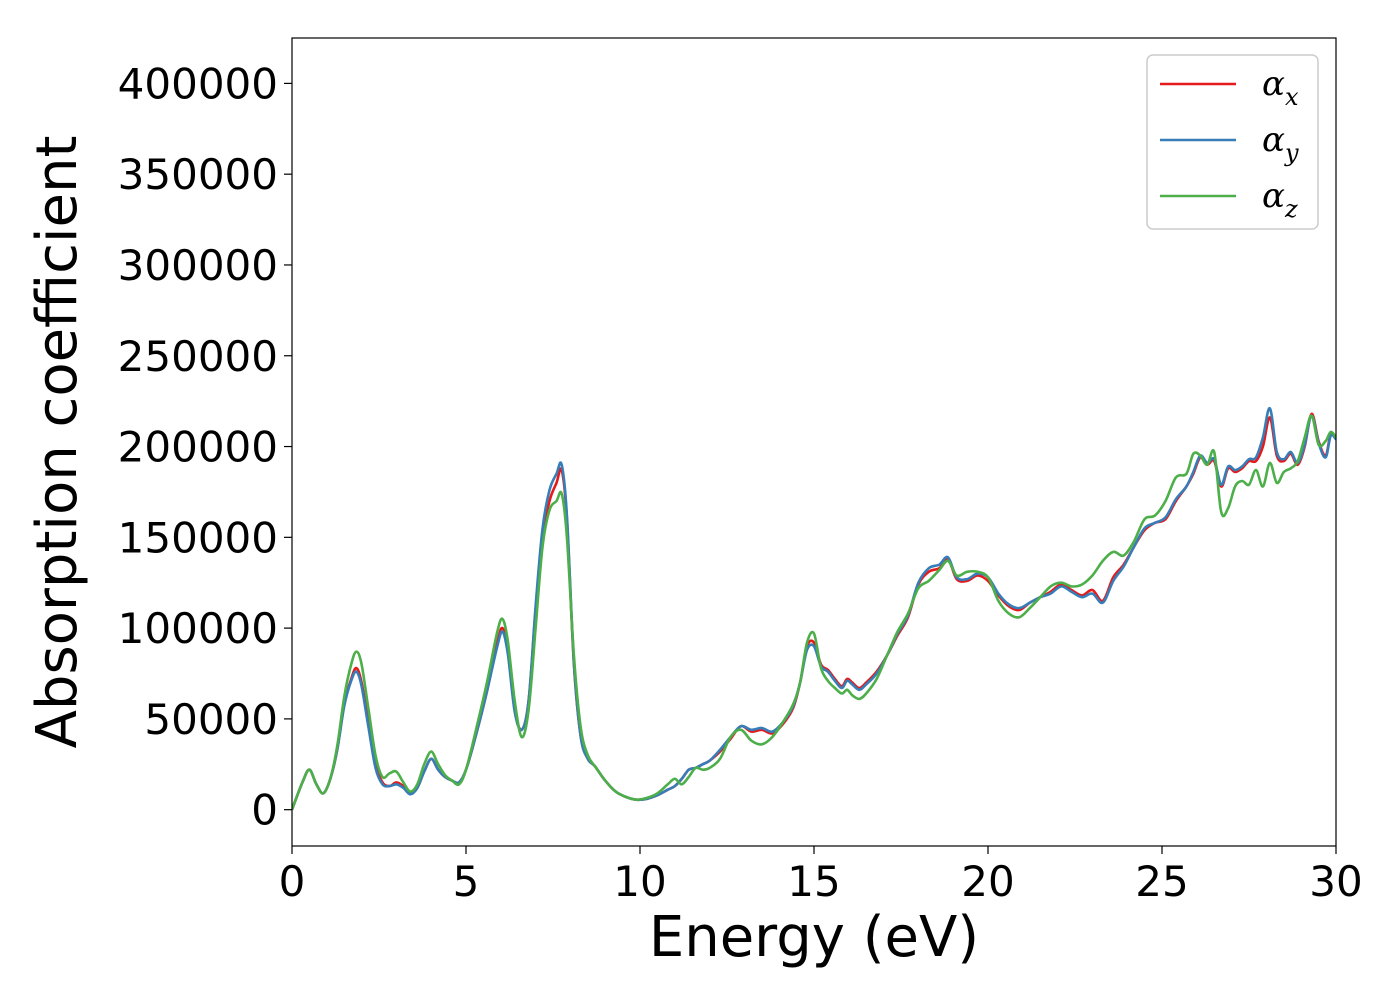 The image size is (1400, 1000). What do you see at coordinates (198, 537) in the screenshot?
I see `y-tick-label: 150000` at bounding box center [198, 537].